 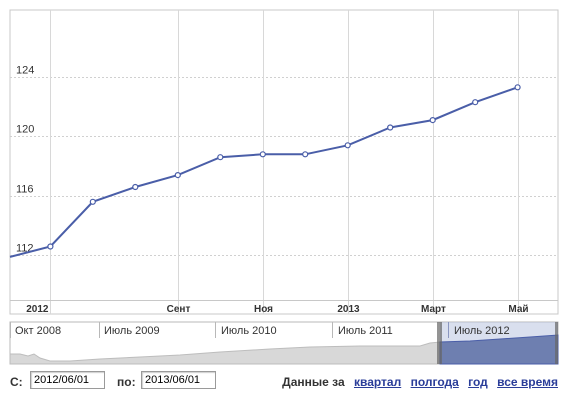 What do you see at coordinates (518, 309) in the screenshot?
I see `x-tick-label: Май` at bounding box center [518, 309].